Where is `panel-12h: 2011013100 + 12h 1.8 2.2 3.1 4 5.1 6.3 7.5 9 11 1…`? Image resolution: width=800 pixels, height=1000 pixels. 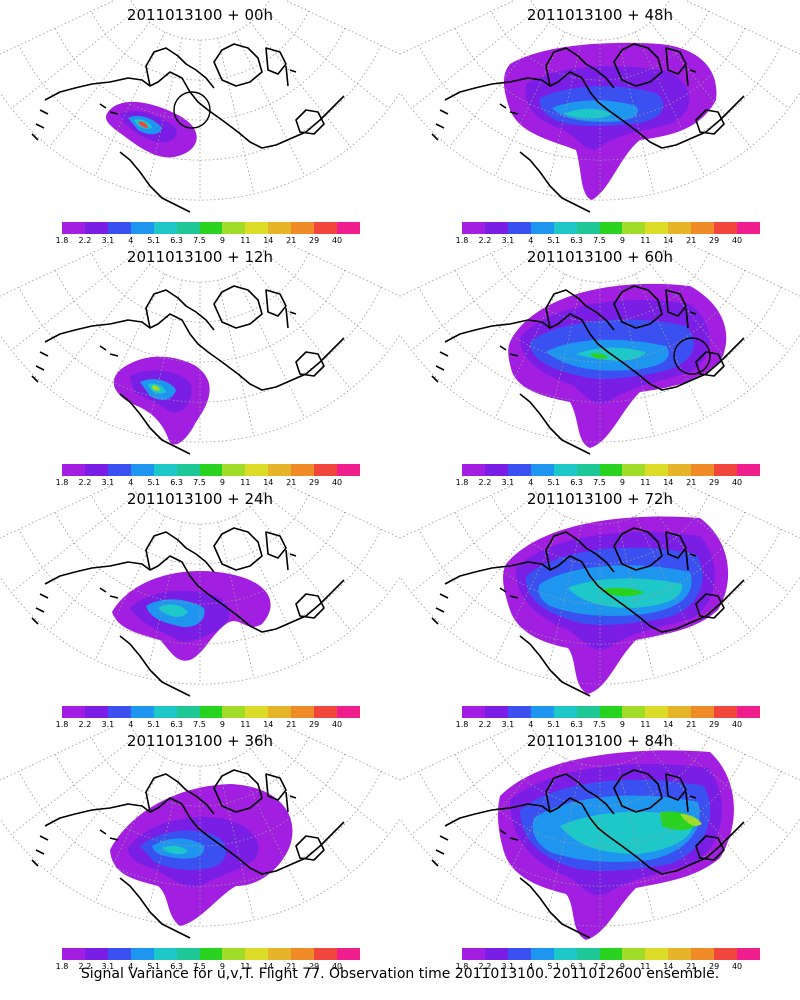 panel-12h: 2011013100 + 12h 1.8 2.2 3.1 4 5.1 6.3 7.5 9 11 1… is located at coordinates (200, 364).